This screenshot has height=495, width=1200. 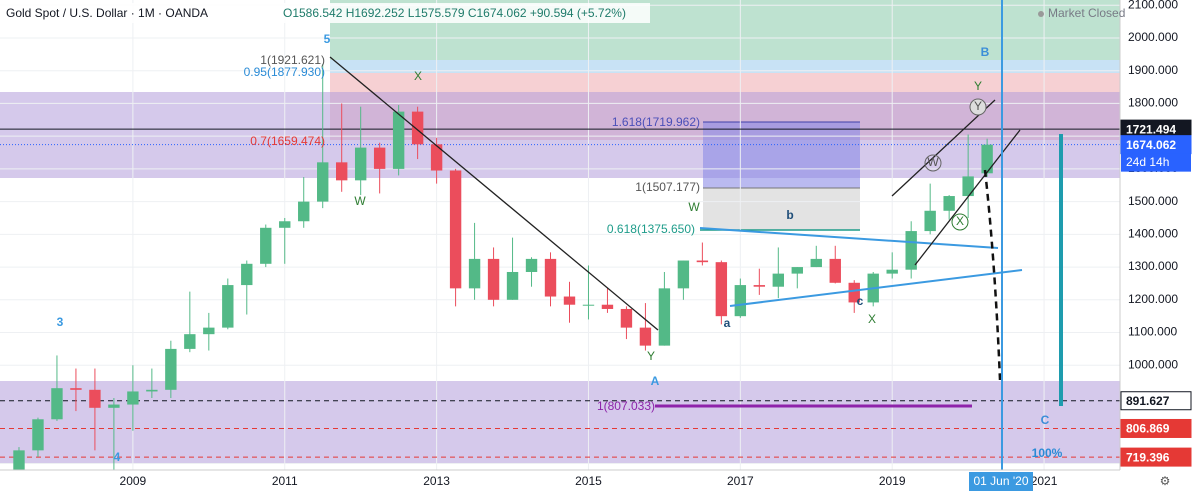 I want to click on price-axis, so click(x=1160, y=247).